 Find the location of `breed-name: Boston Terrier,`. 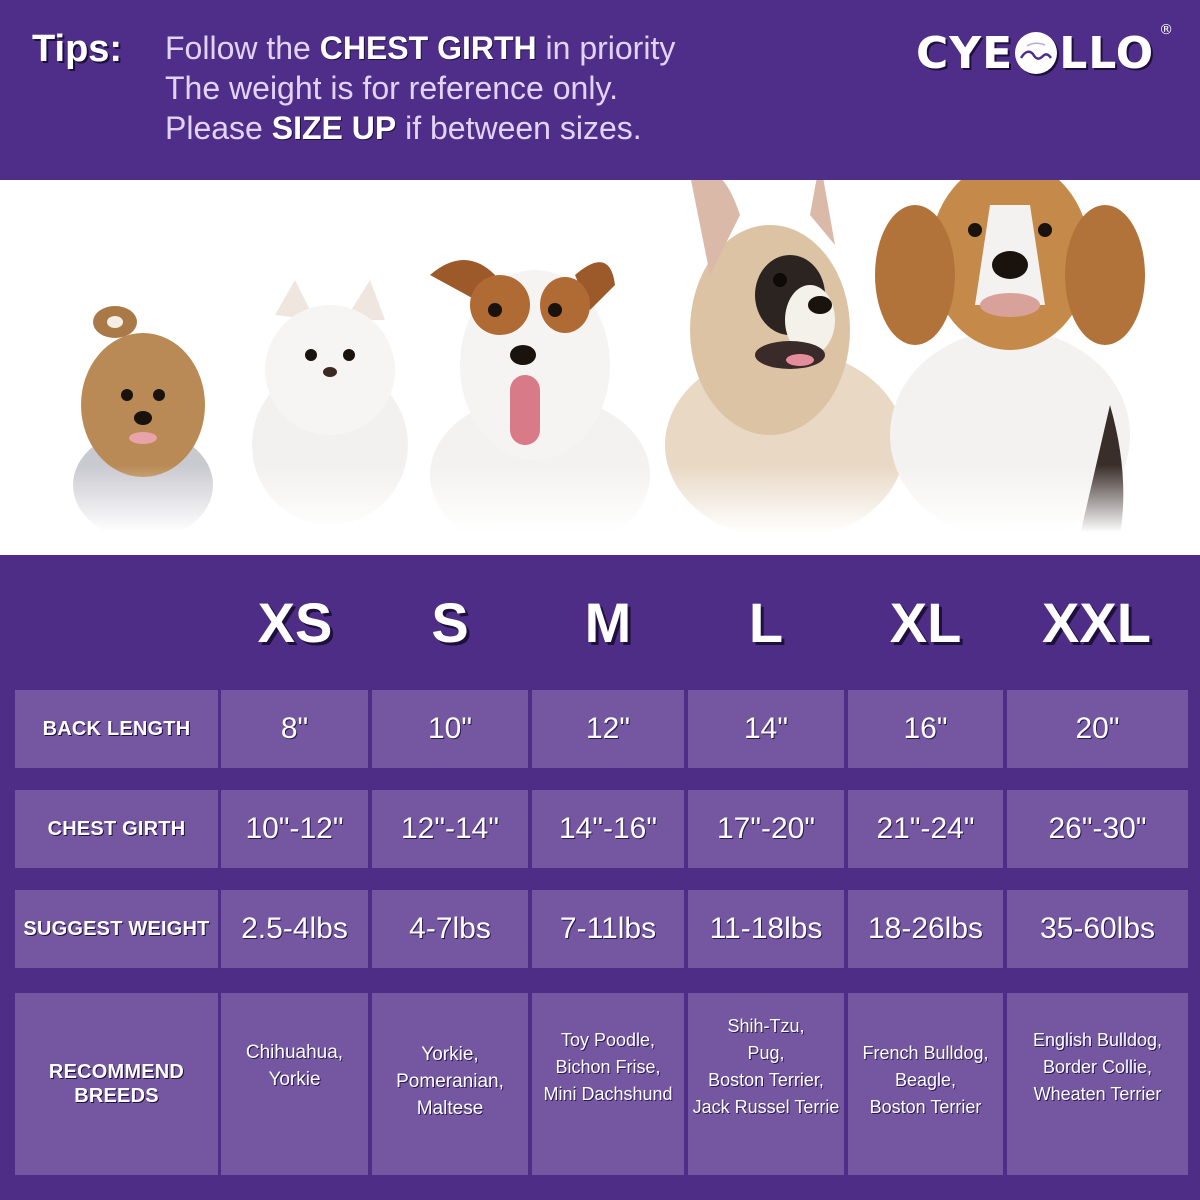

breed-name: Boston Terrier, is located at coordinates (766, 1080).